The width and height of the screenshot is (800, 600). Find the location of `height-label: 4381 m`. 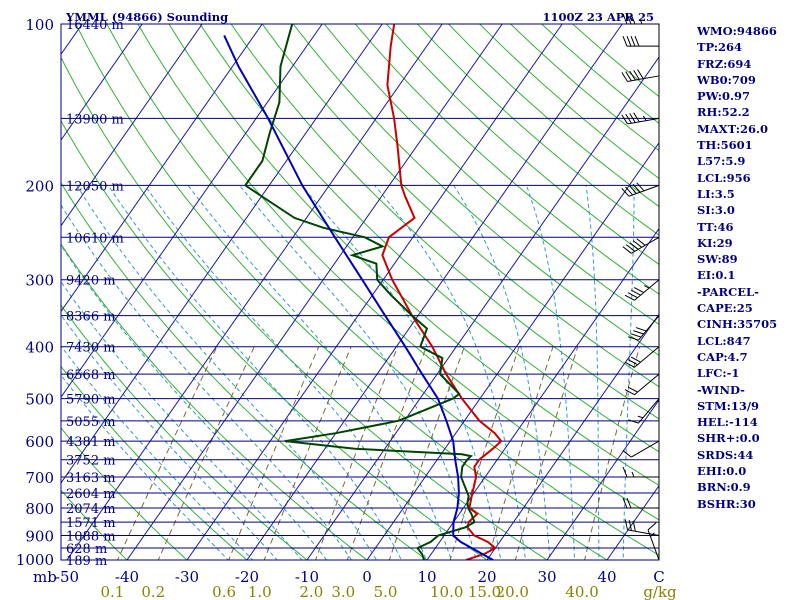

height-label: 4381 m is located at coordinates (91, 442).